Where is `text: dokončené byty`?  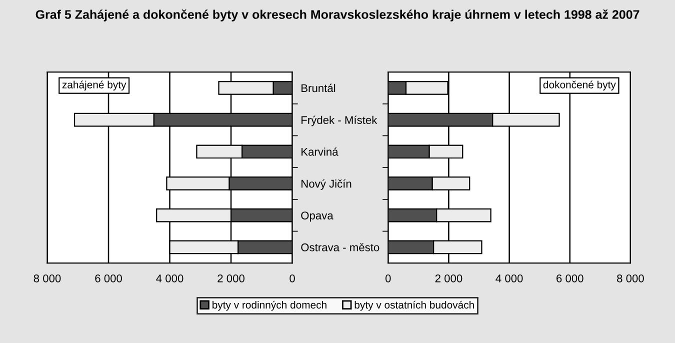
text: dokončené byty is located at coordinates (579, 85).